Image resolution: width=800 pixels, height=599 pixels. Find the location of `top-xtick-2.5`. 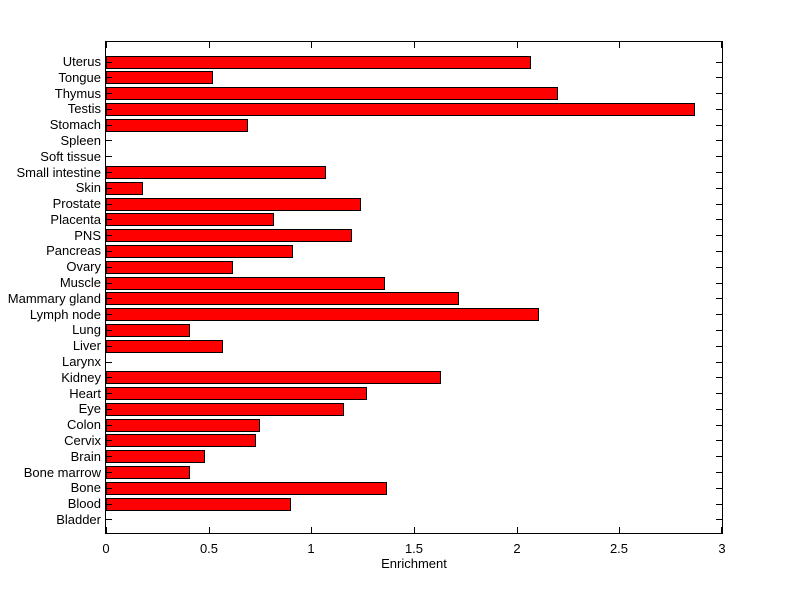

top-xtick-2.5 is located at coordinates (619, 45).